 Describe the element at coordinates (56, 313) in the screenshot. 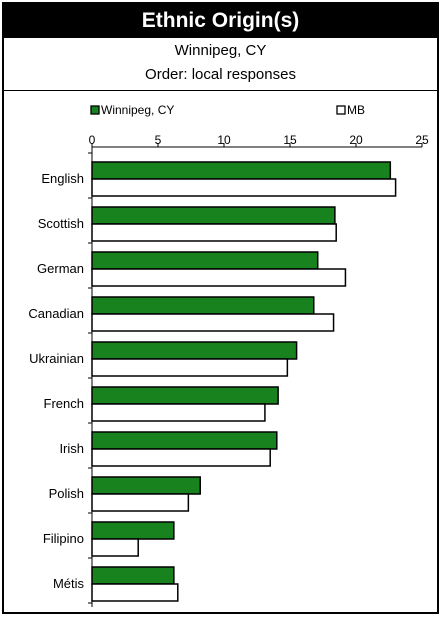

I see `category-label: Canadian` at that location.